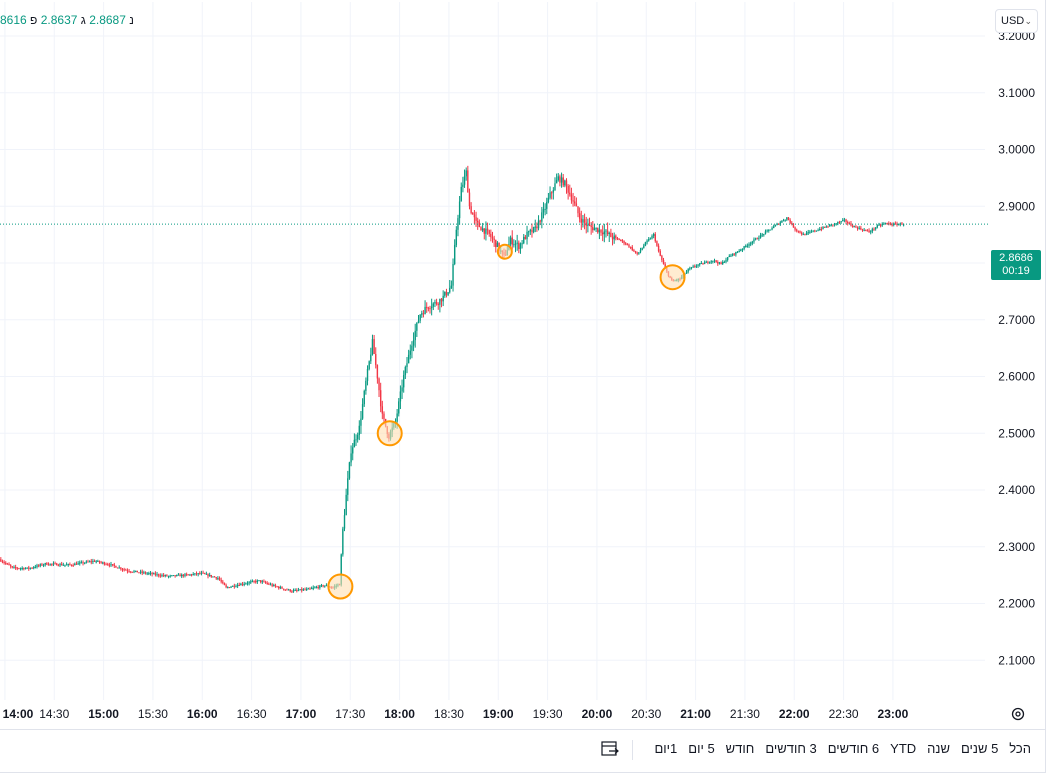  What do you see at coordinates (1016, 21) in the screenshot?
I see `currency-selector: USD ⌄` at bounding box center [1016, 21].